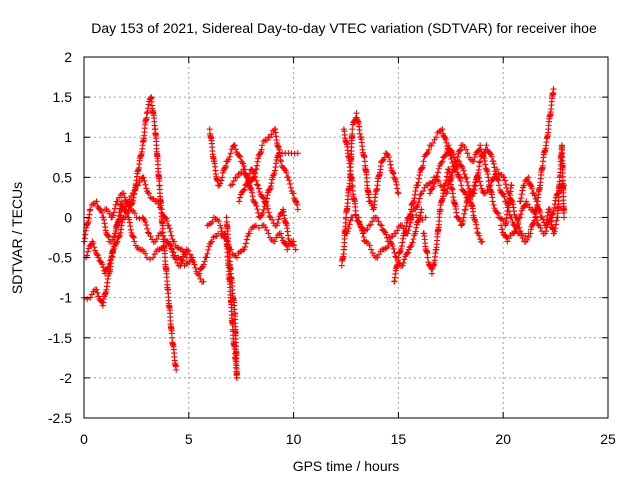  Describe the element at coordinates (189, 439) in the screenshot. I see `x-tick-label: 5` at that location.